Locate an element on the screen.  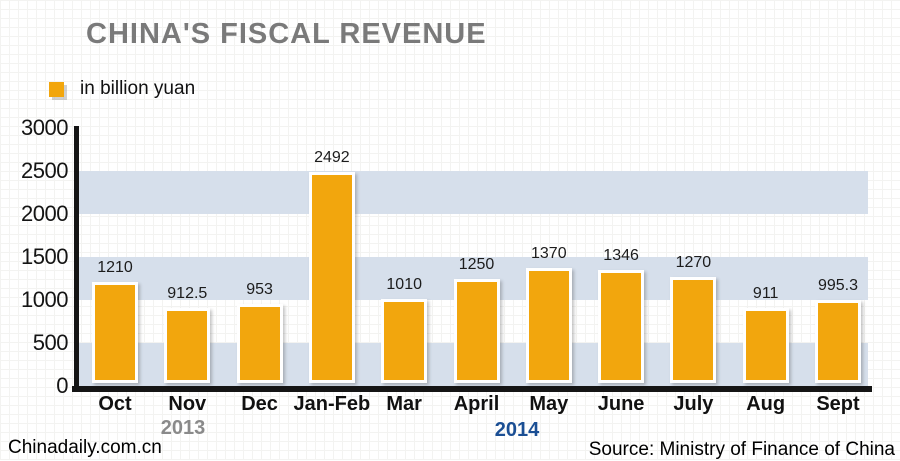
legend-swatch-icon is located at coordinates (56, 89).